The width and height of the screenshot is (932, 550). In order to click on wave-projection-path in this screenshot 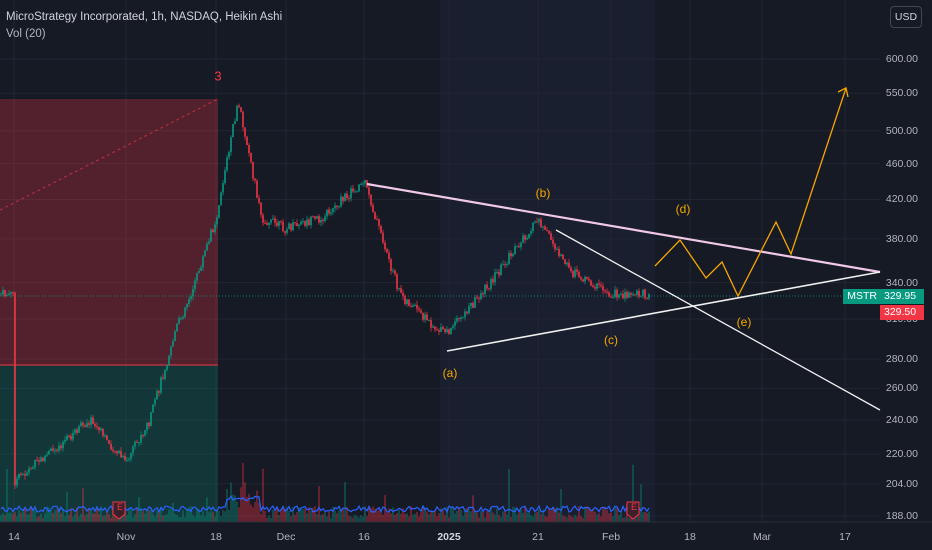, I will do `click(750, 192)`.